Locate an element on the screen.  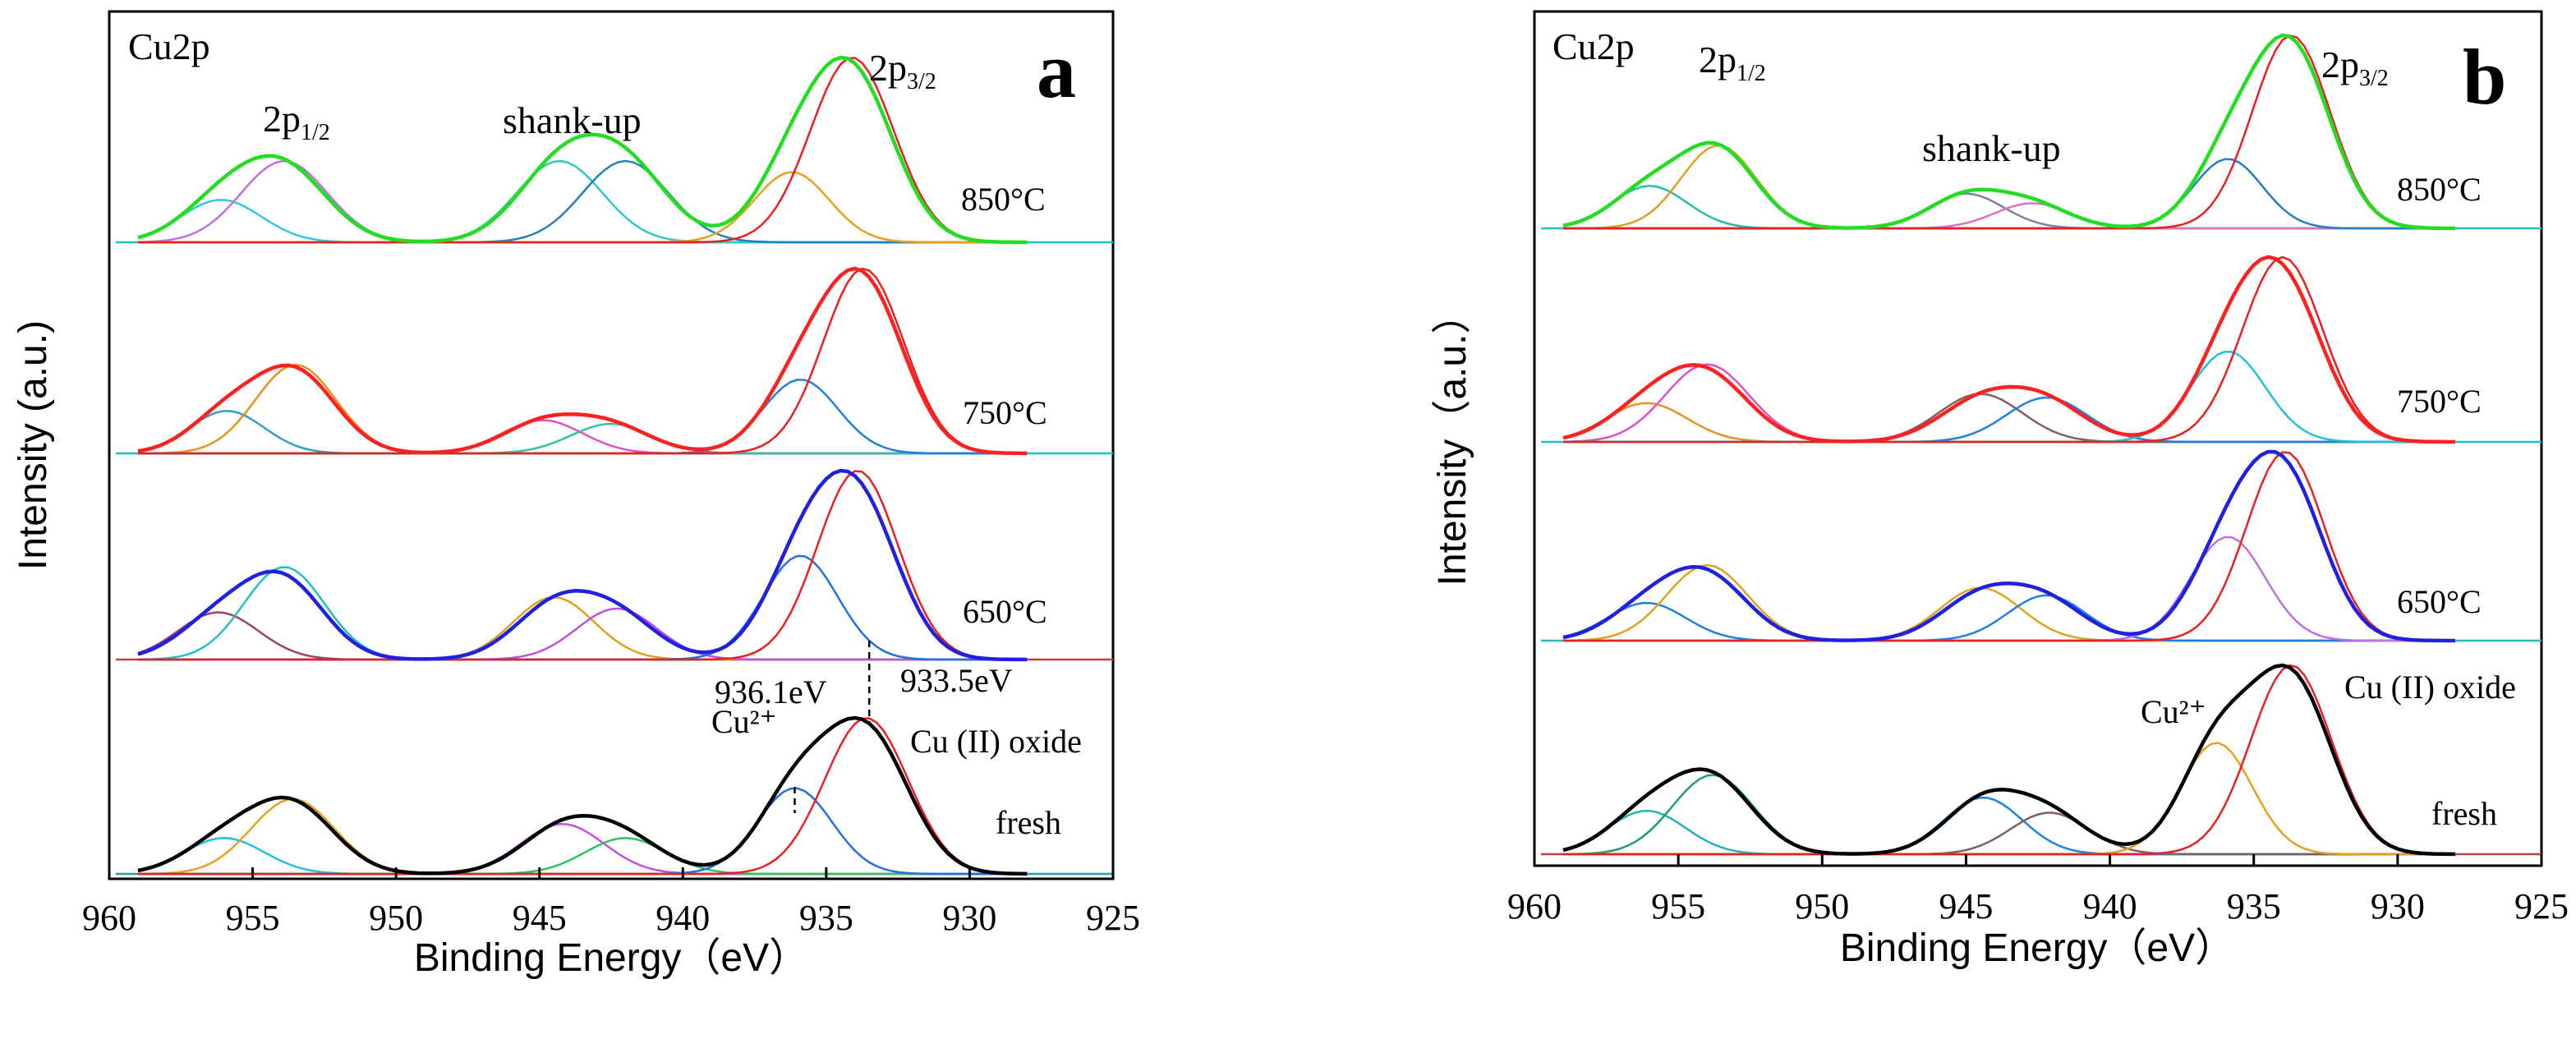
panel-b-x-label: Binding Energy（eV） is located at coordinates (2037, 948).